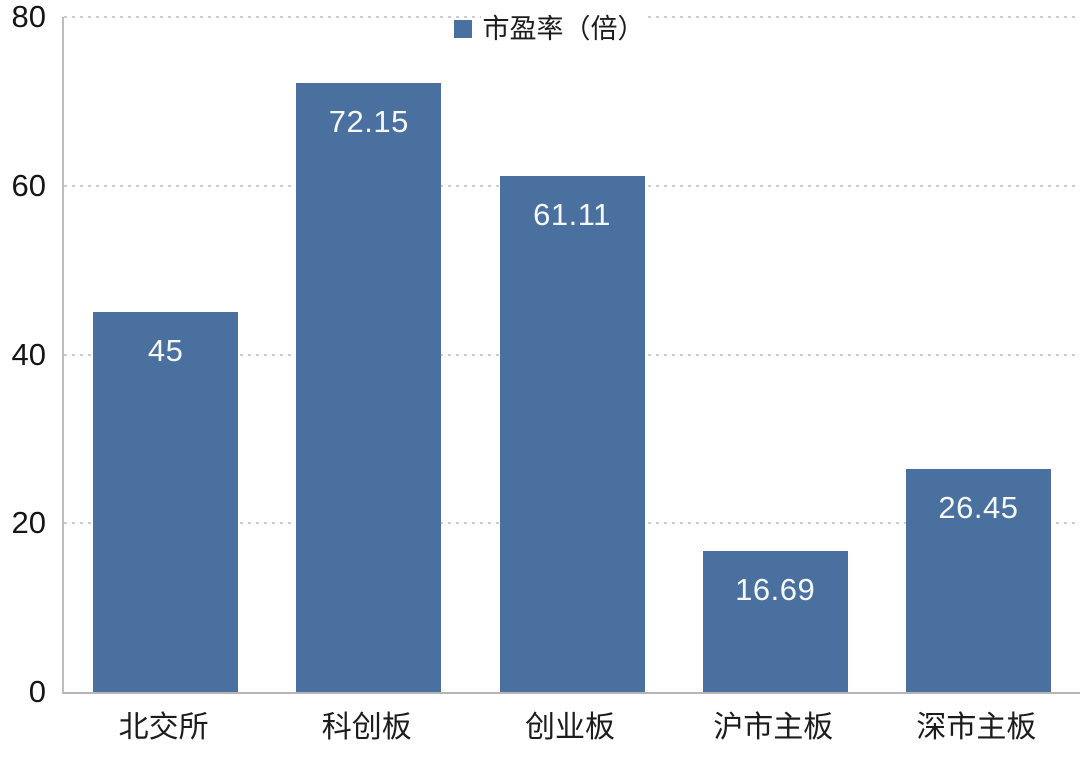  What do you see at coordinates (166, 502) in the screenshot?
I see `bar-北交所: 45` at bounding box center [166, 502].